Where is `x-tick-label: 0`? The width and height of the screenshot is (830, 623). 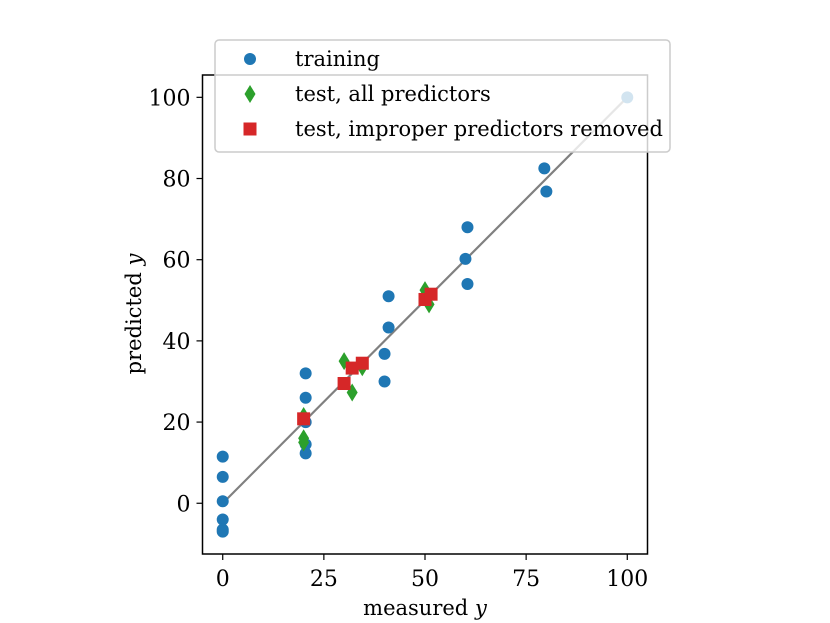 x-tick-label: 0 is located at coordinates (223, 579).